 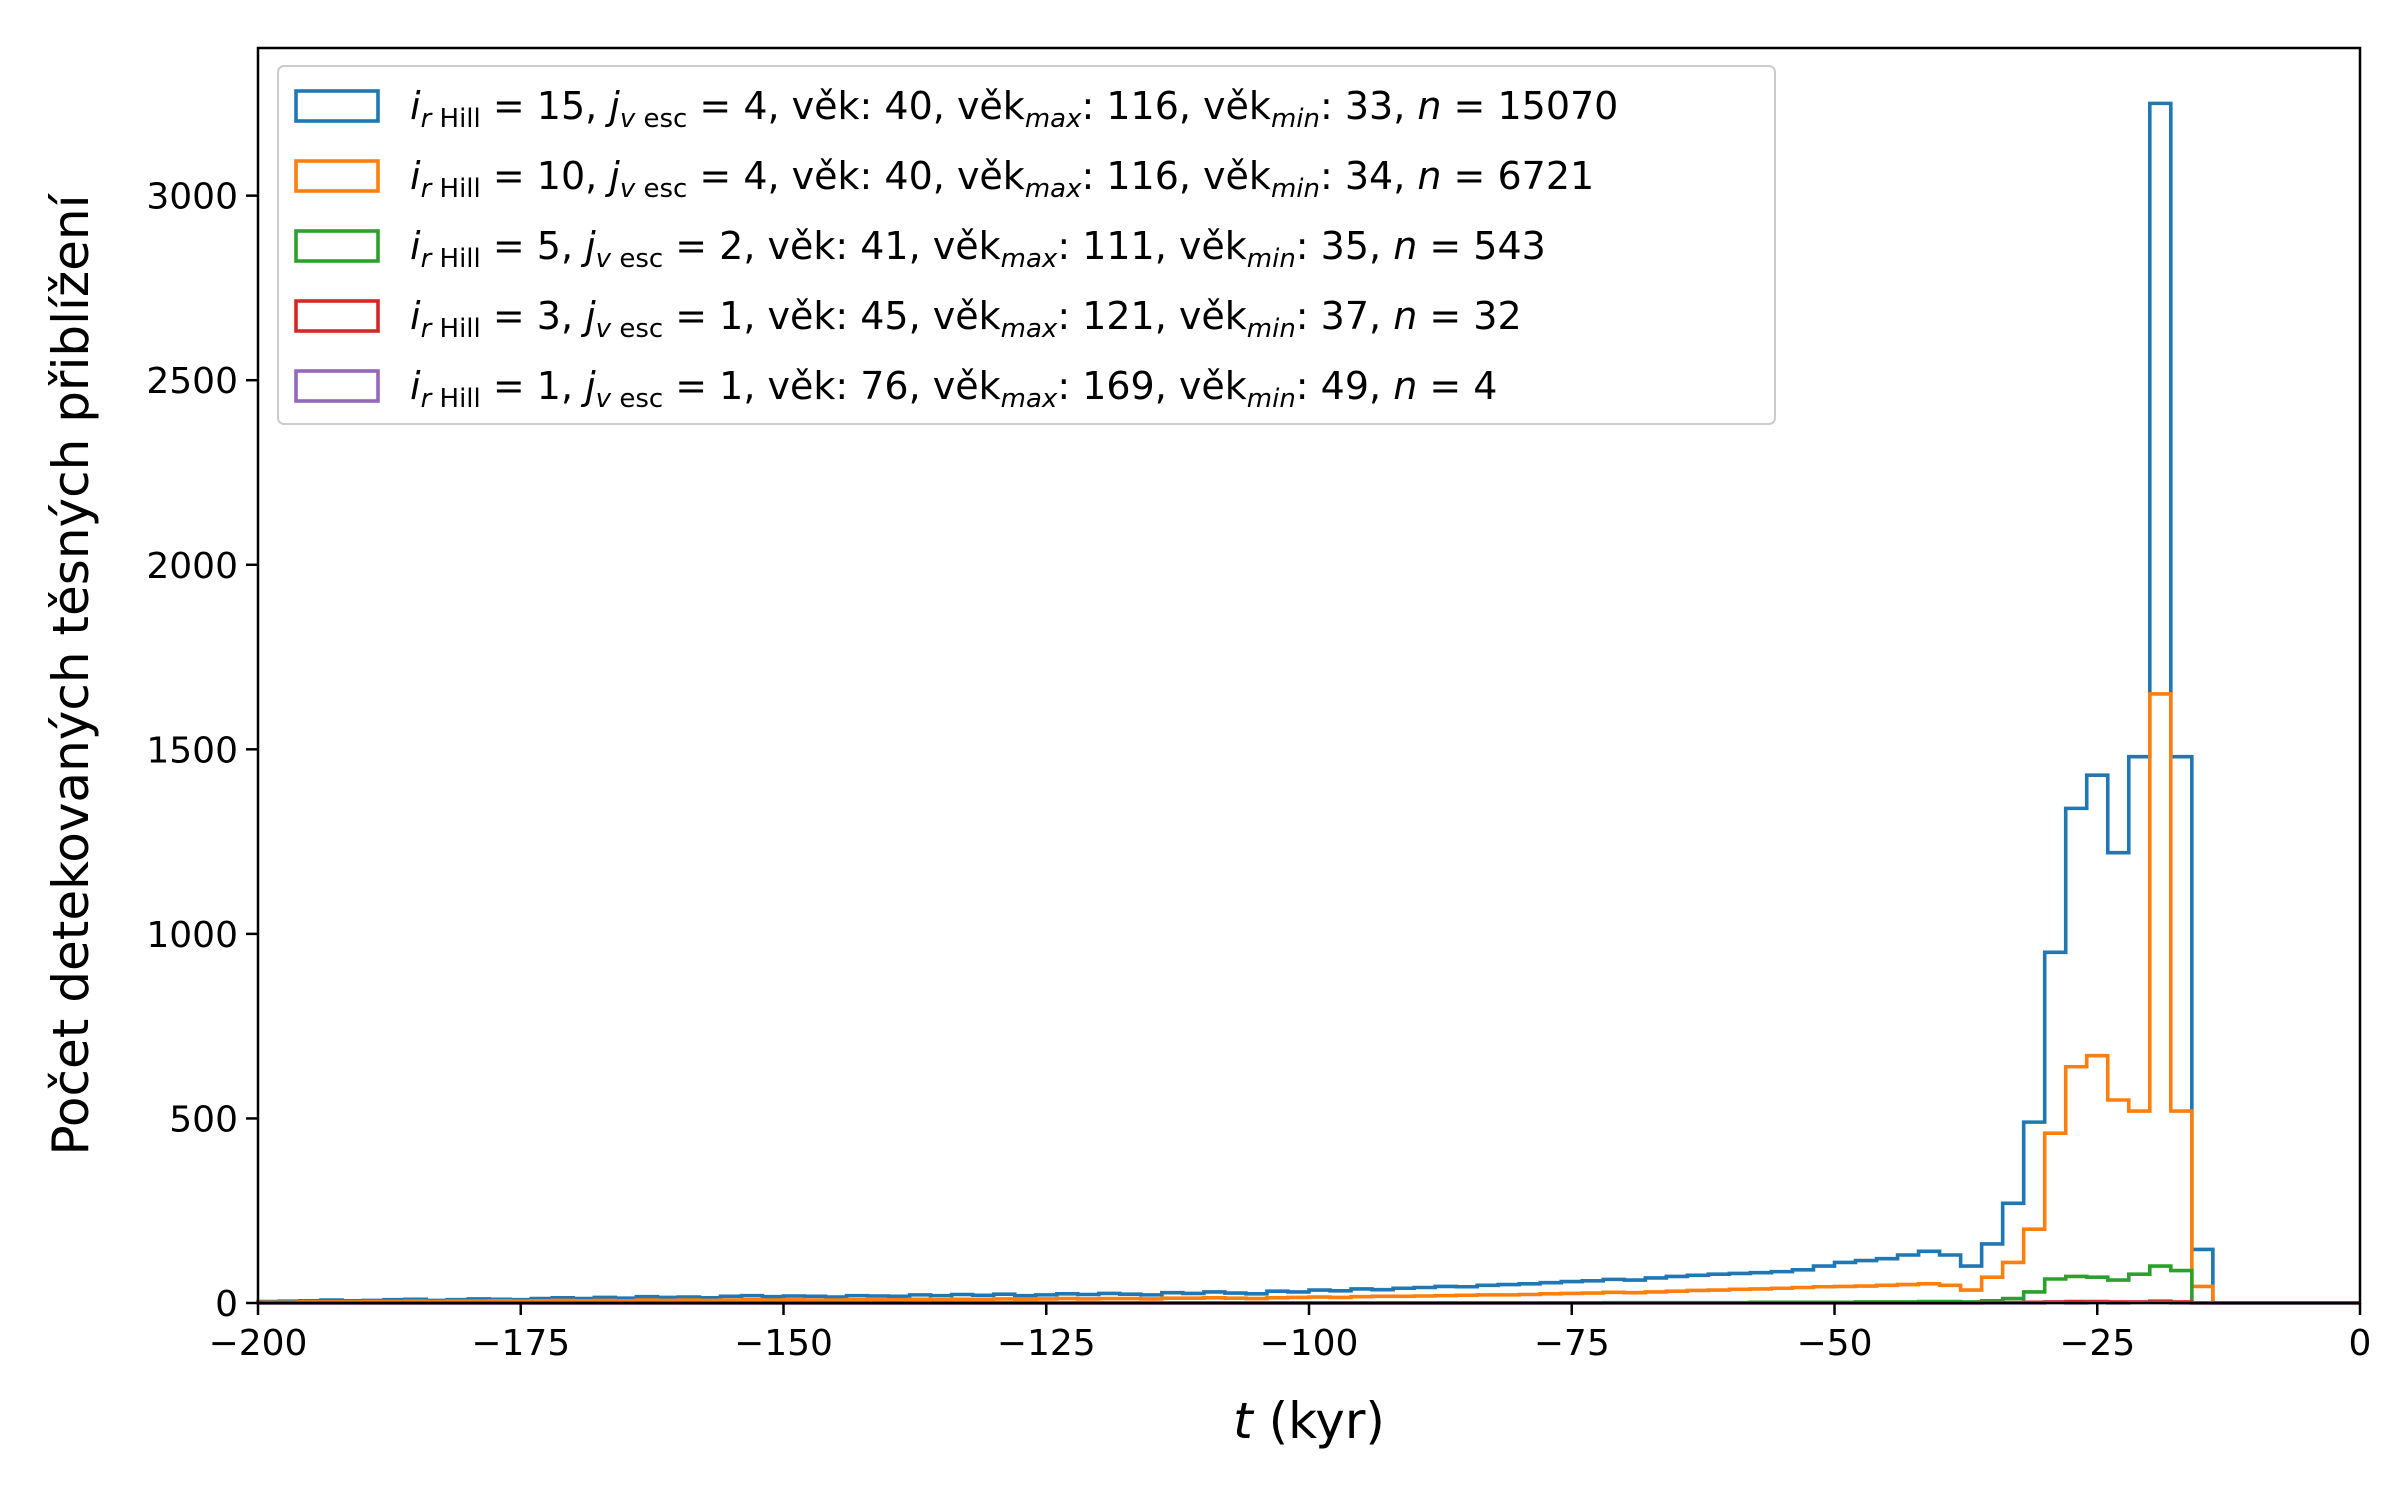 I want to click on x-tick-label: −100, so click(x=1309, y=1343).